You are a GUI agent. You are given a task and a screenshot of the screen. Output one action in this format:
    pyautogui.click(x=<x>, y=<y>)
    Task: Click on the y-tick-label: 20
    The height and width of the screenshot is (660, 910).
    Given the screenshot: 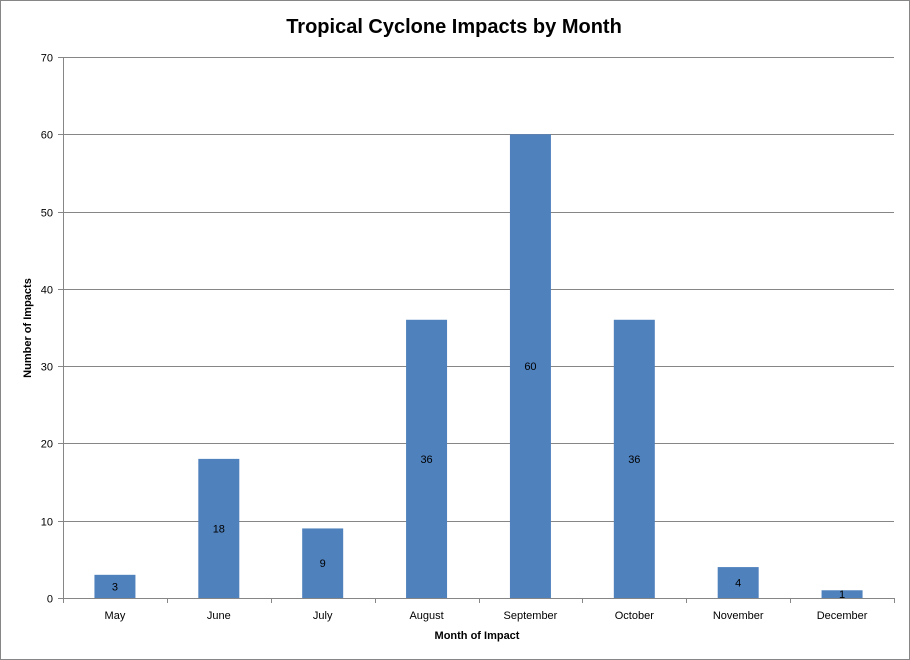 What is the action you would take?
    pyautogui.click(x=47, y=445)
    